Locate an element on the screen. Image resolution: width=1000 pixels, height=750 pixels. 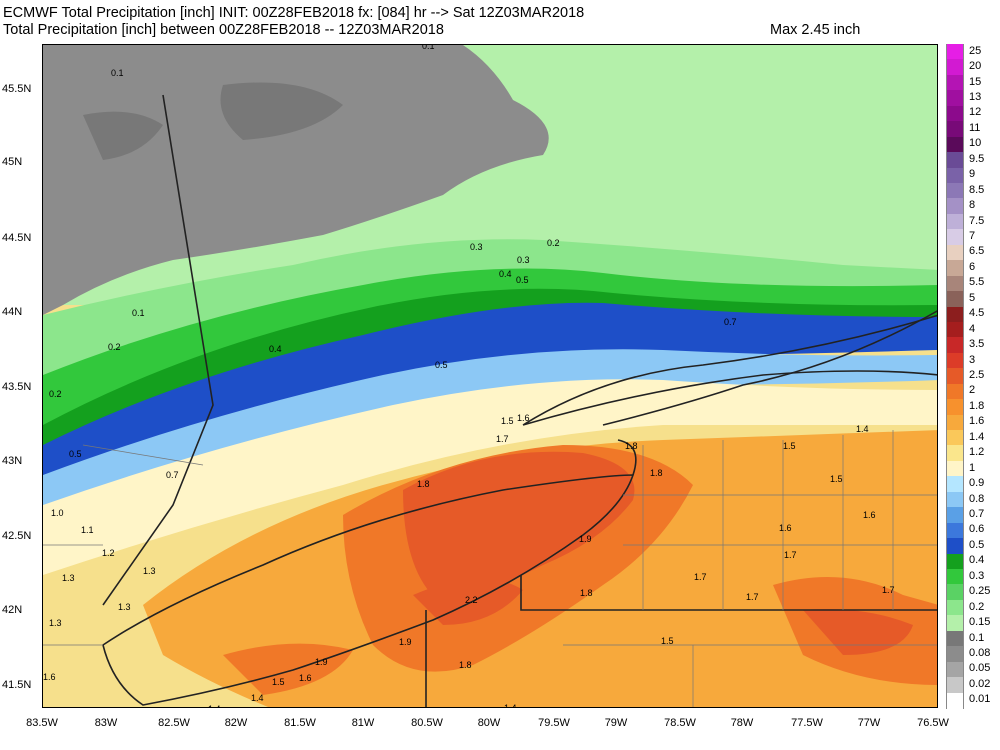
border-mi-on is located at coordinates (158, 350).